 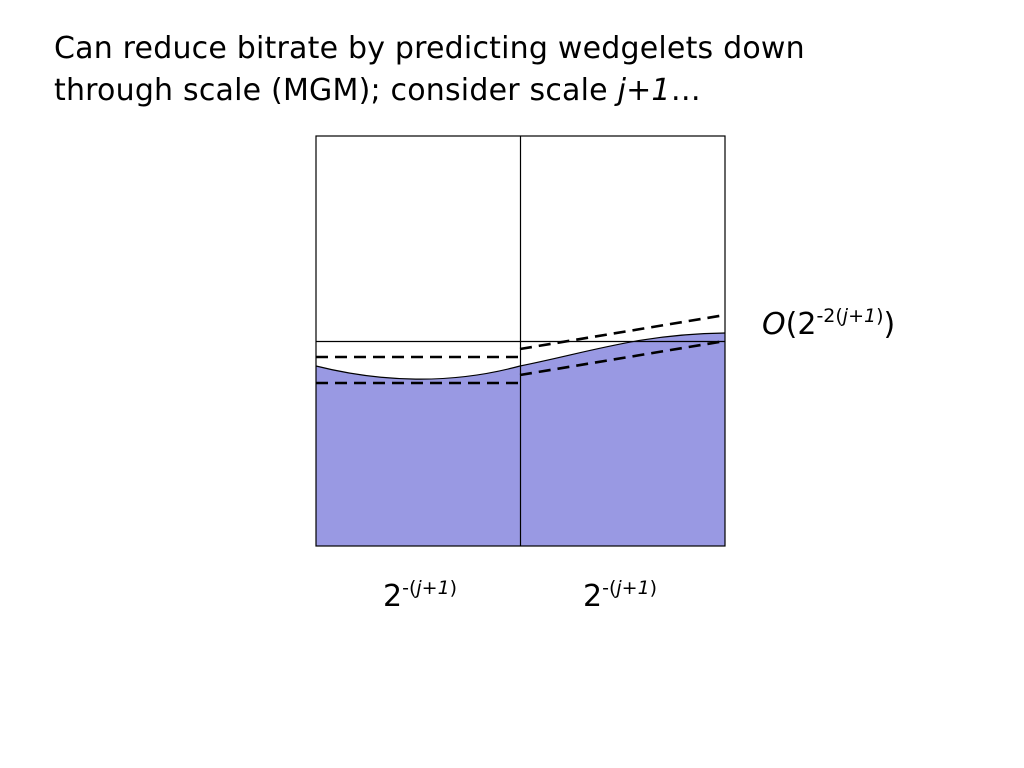 I want to click on error-exponent-variable: j+1, so click(x=859, y=316).